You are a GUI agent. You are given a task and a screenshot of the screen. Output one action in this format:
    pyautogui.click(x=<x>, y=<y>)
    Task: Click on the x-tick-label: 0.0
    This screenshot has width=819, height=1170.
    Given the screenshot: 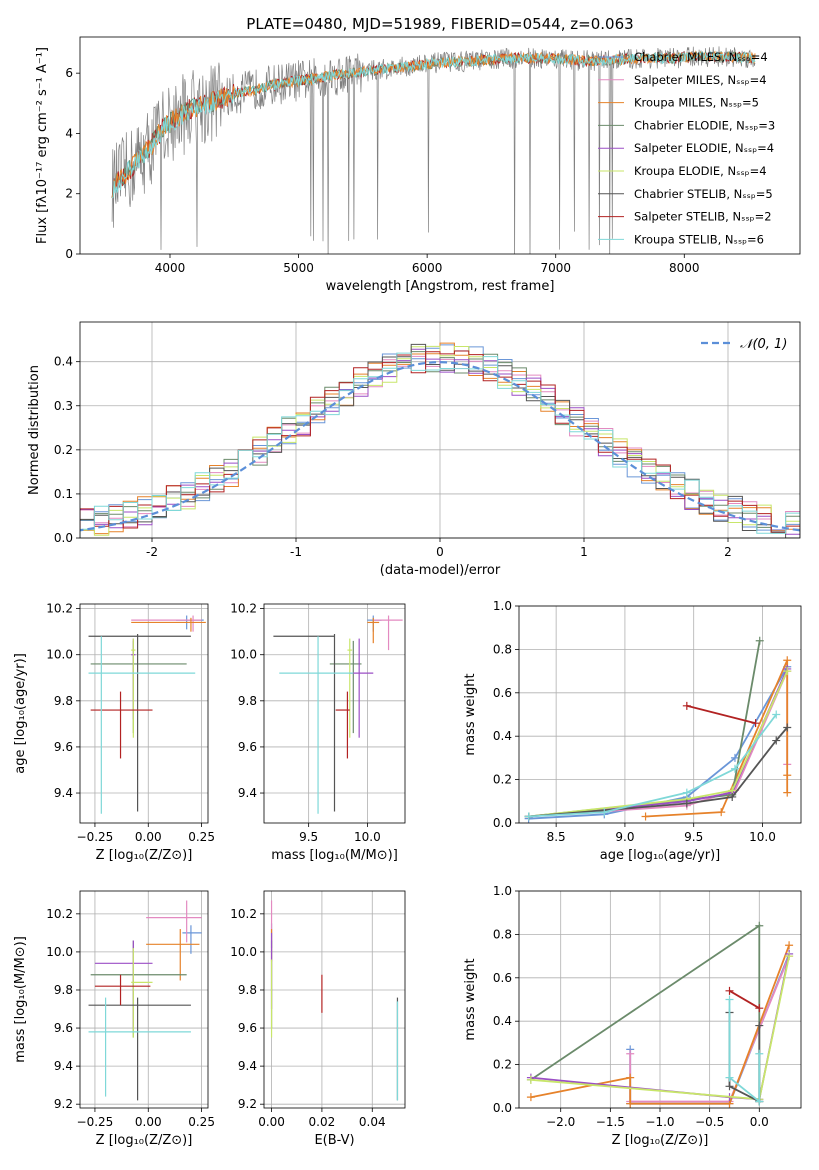 What is the action you would take?
    pyautogui.click(x=759, y=1122)
    